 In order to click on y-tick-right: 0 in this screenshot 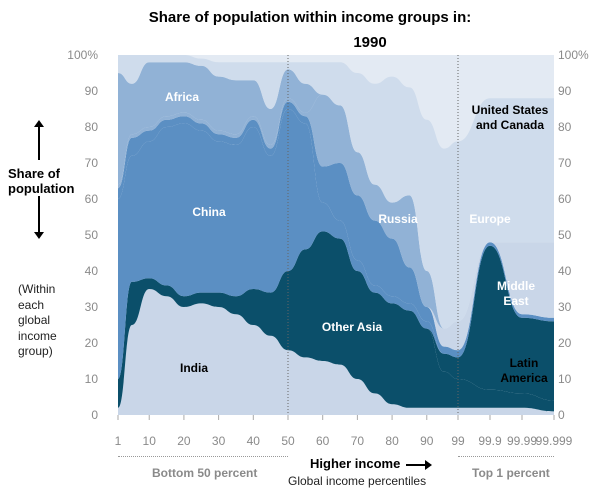, I will do `click(561, 415)`.